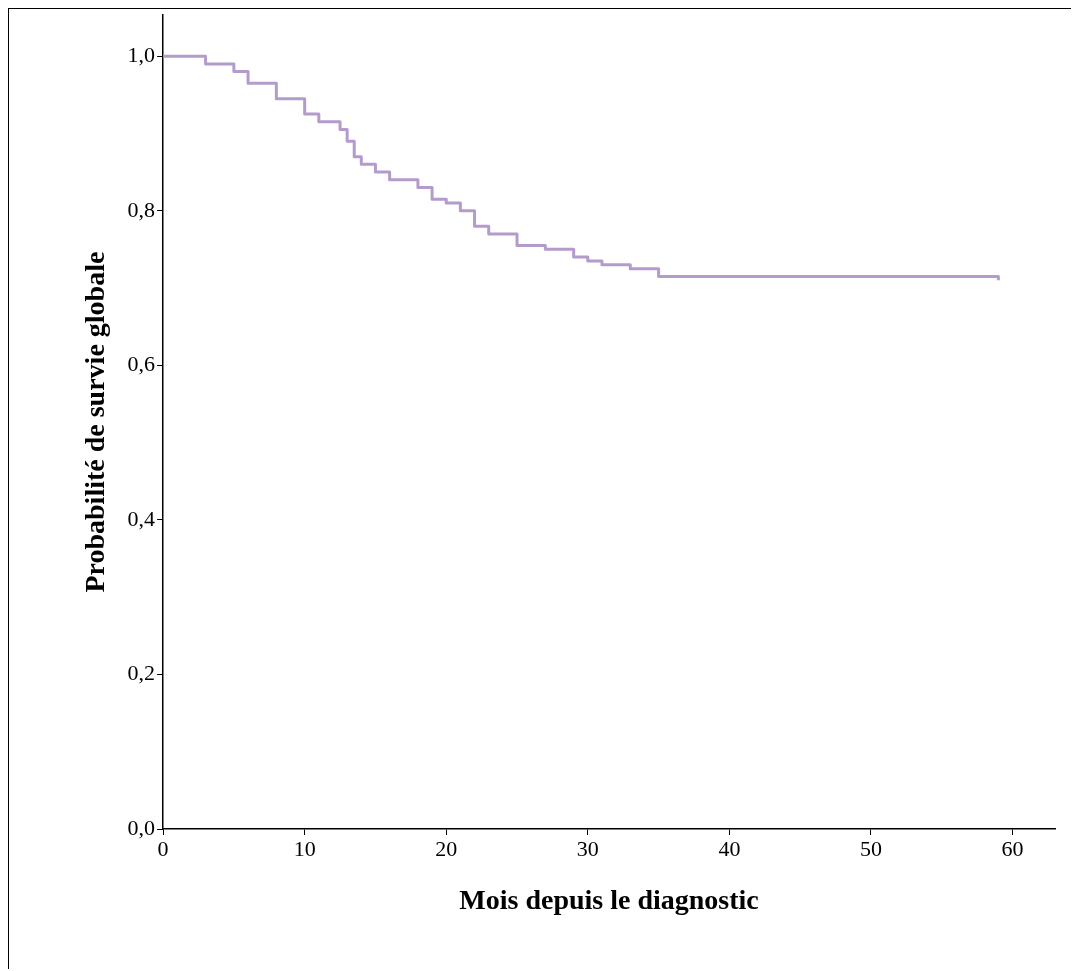  I want to click on x-tick-label: 20, so click(446, 848).